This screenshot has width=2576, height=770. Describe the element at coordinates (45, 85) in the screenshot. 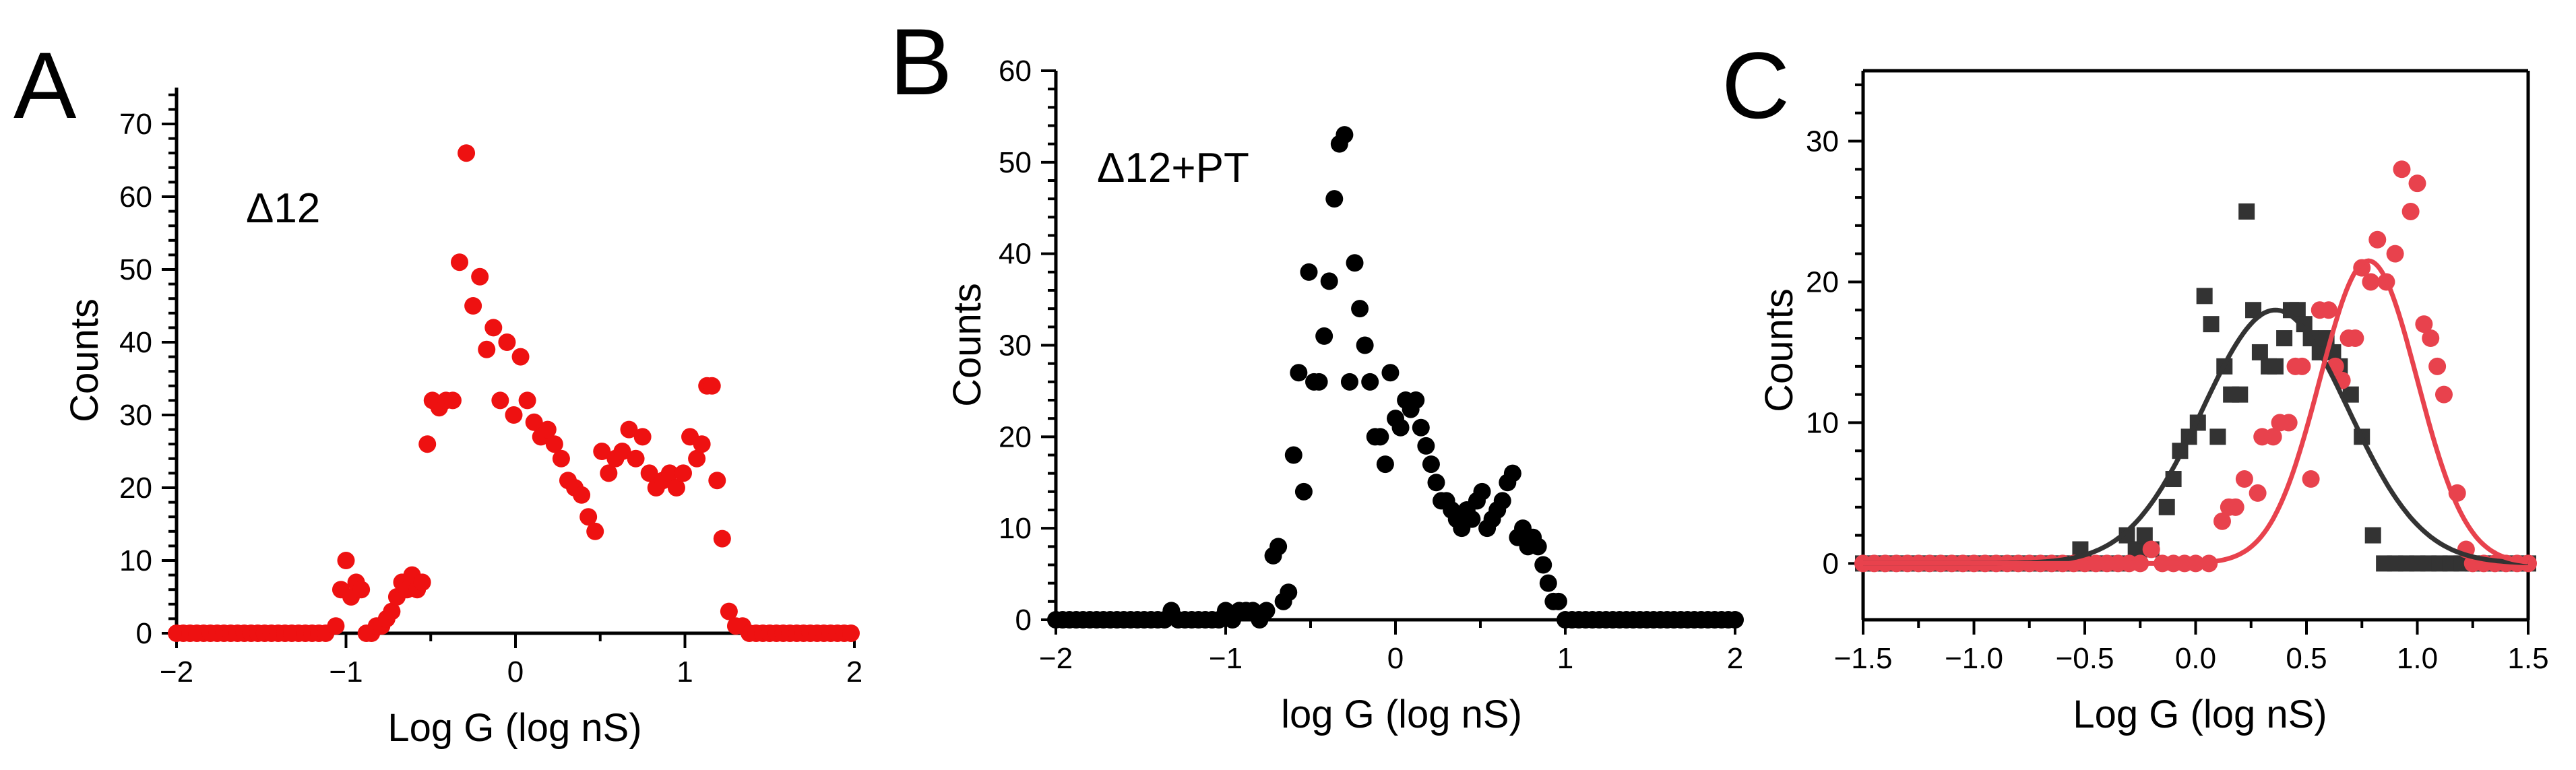

I see `panel-letter-a: A` at that location.